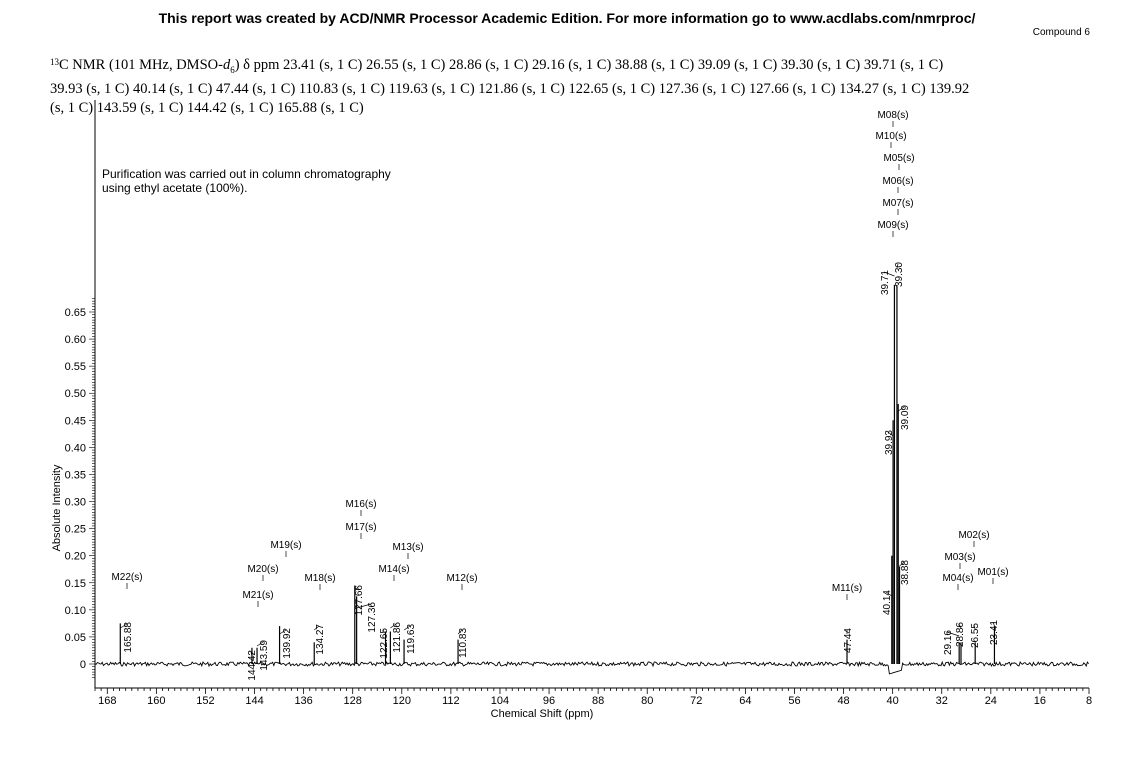 The height and width of the screenshot is (768, 1134). Describe the element at coordinates (463, 643) in the screenshot. I see `peak-label: 110.83` at that location.